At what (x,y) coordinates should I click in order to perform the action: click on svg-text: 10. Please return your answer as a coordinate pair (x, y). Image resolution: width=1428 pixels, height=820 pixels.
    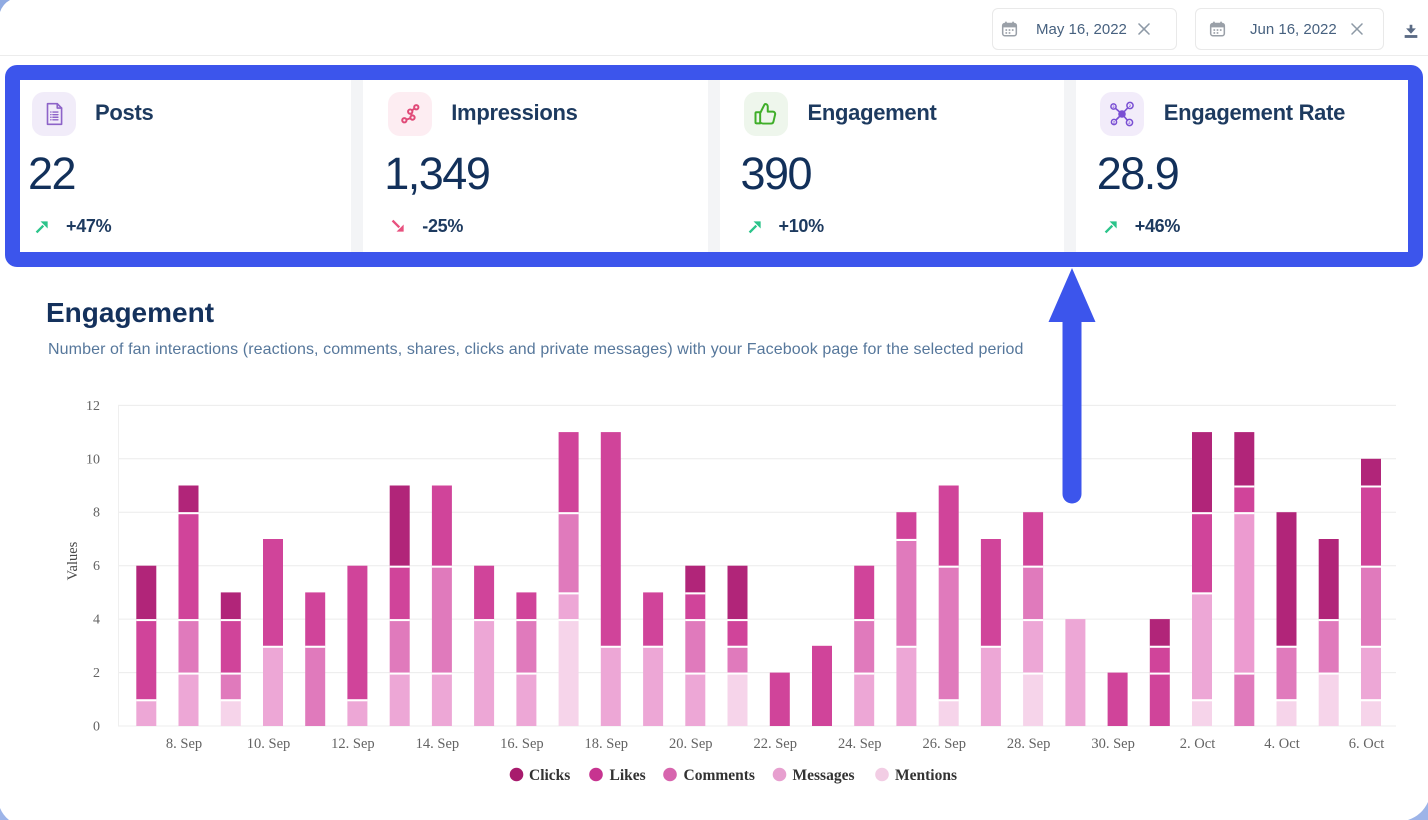
    Looking at the image, I should click on (93, 459).